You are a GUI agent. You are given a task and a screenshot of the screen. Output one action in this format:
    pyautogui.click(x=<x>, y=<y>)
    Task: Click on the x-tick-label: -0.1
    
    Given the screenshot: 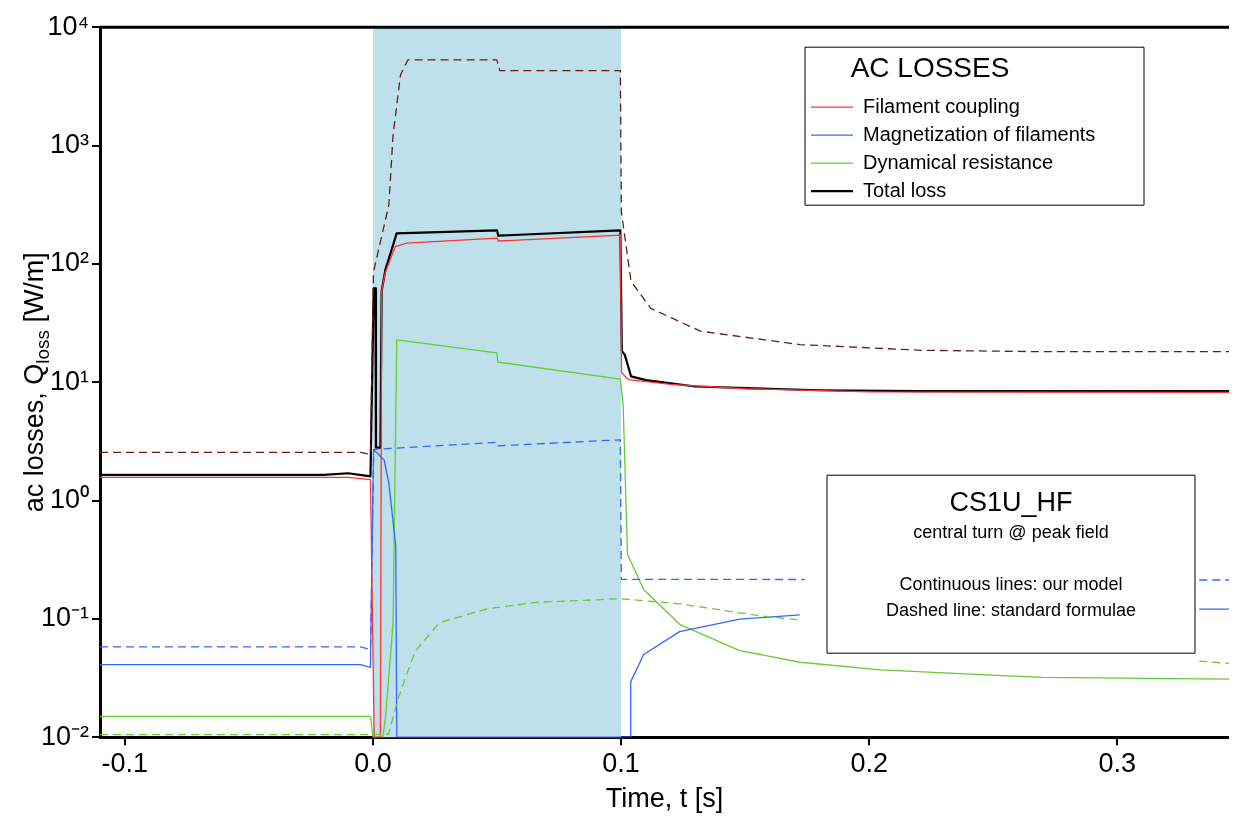 What is the action you would take?
    pyautogui.click(x=125, y=762)
    